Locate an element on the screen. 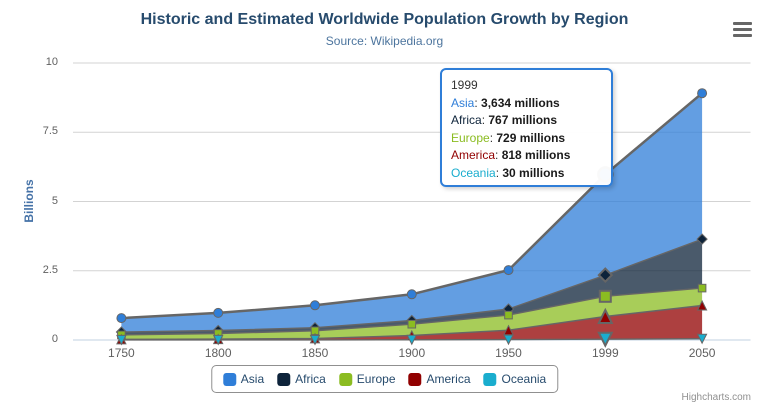 The image size is (769, 416). x-axis-label: 1800 is located at coordinates (218, 353).